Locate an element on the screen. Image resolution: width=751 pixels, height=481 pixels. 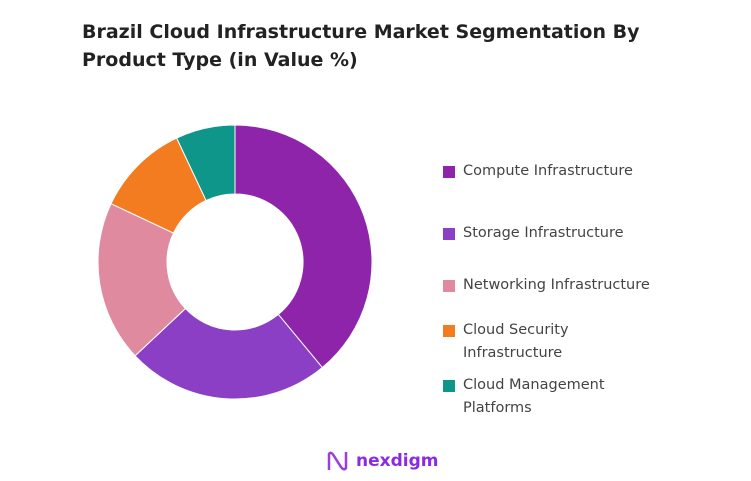
legend-label: Compute Infrastructure is located at coordinates (548, 171).